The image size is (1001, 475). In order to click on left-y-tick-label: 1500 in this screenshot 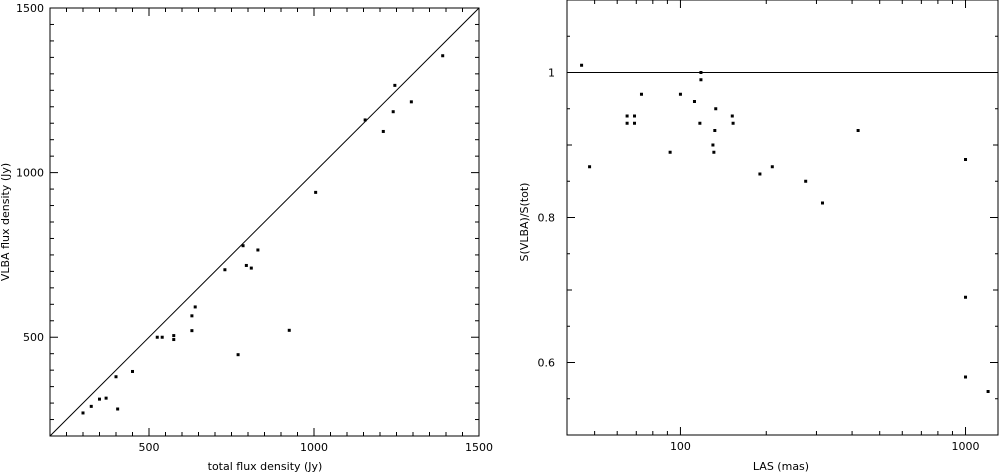, I will do `click(30, 8)`.